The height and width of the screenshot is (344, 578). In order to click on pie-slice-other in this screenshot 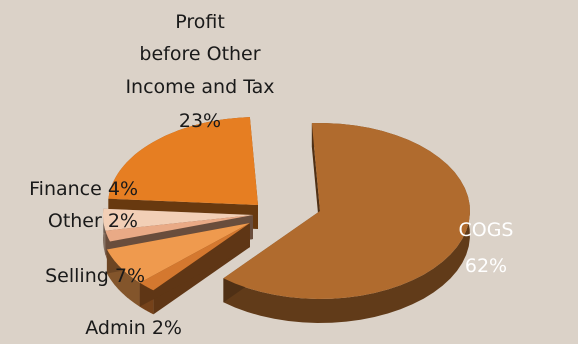, I will do `click(179, 228)`.